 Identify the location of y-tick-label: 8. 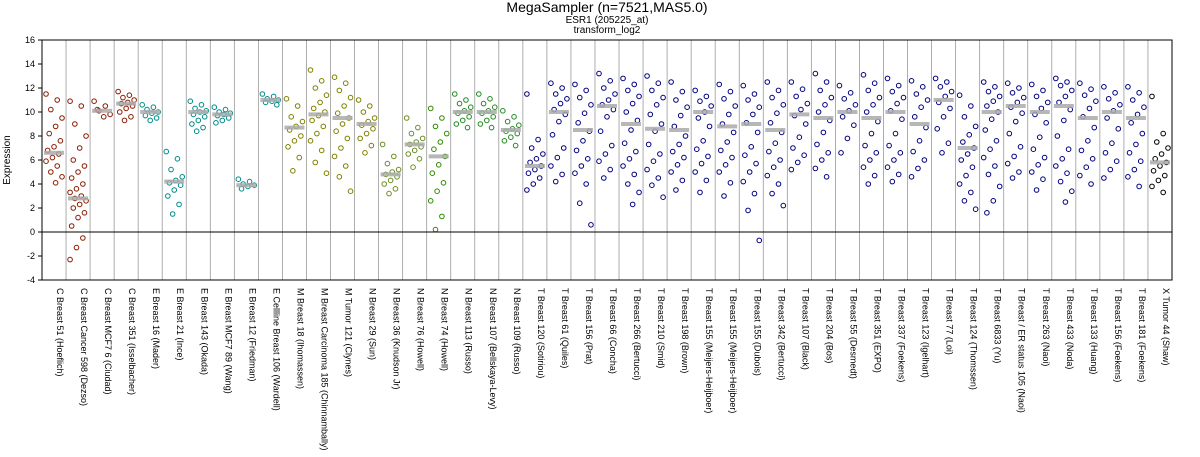
(32, 136).